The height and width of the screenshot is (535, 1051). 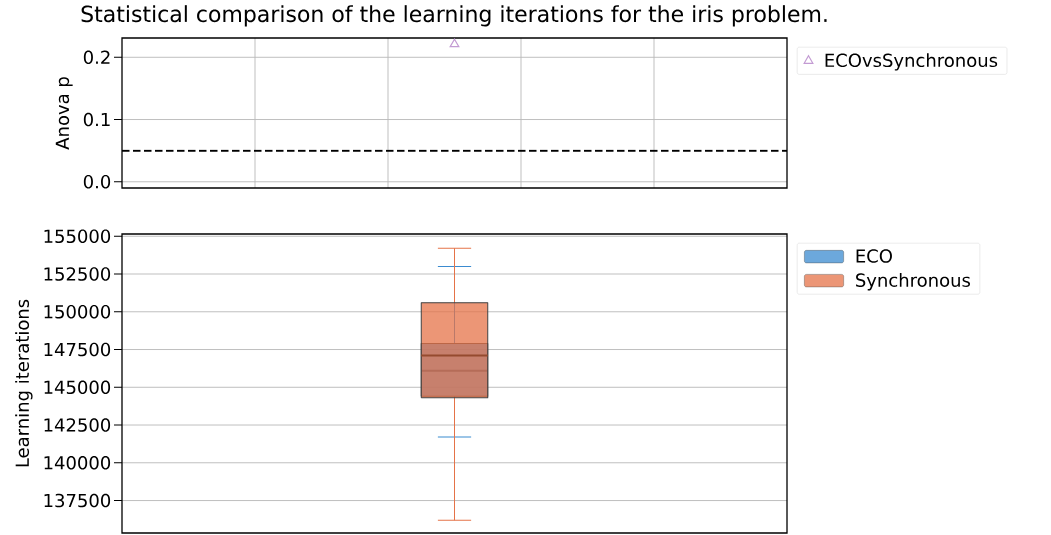 What do you see at coordinates (96, 57) in the screenshot?
I see `y-tick-label: 0.2` at bounding box center [96, 57].